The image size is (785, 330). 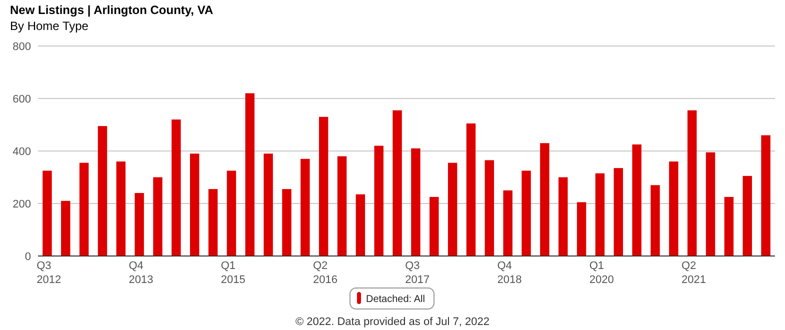 I want to click on chart-subtitle: By Home Type, so click(x=49, y=26).